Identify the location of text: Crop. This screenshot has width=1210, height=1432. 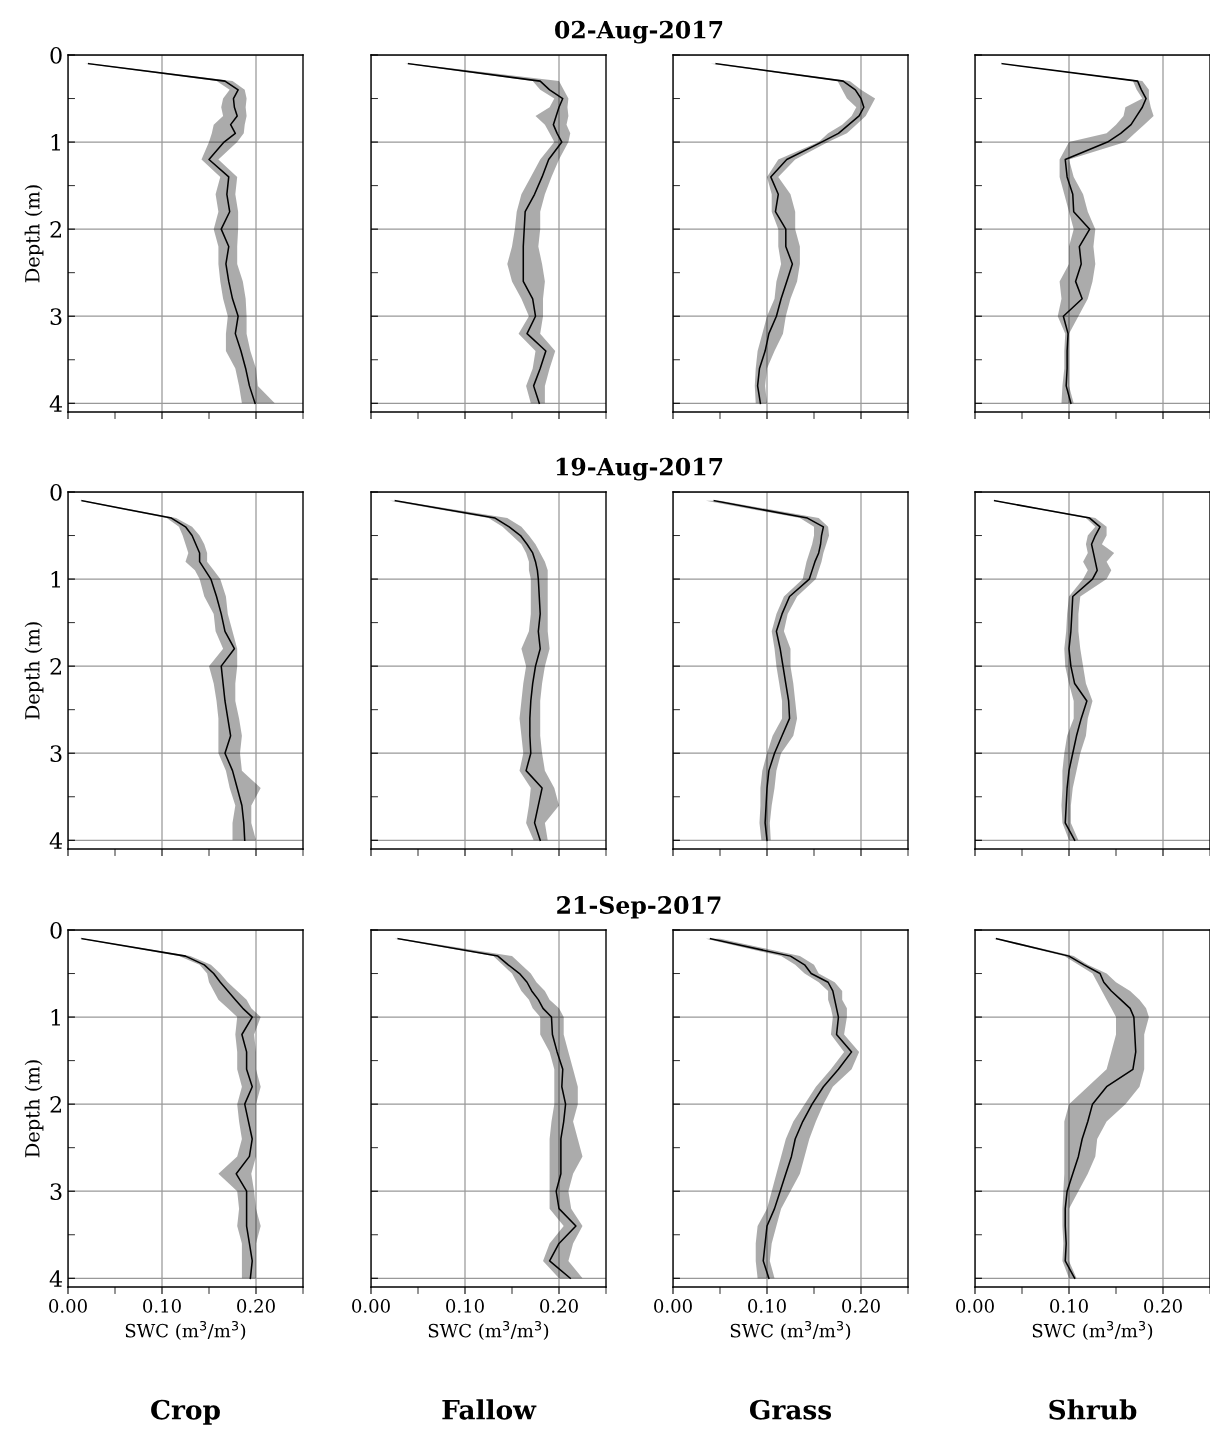
(185, 1412).